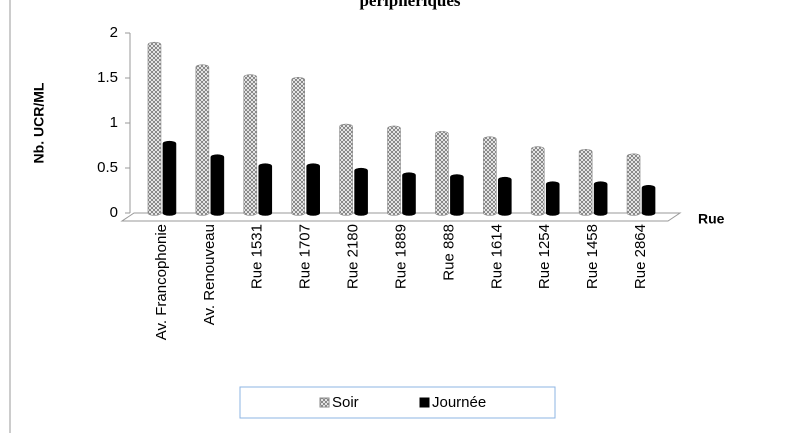 The width and height of the screenshot is (797, 433). Describe the element at coordinates (107, 77) in the screenshot. I see `y-tick-label: 1.5` at that location.